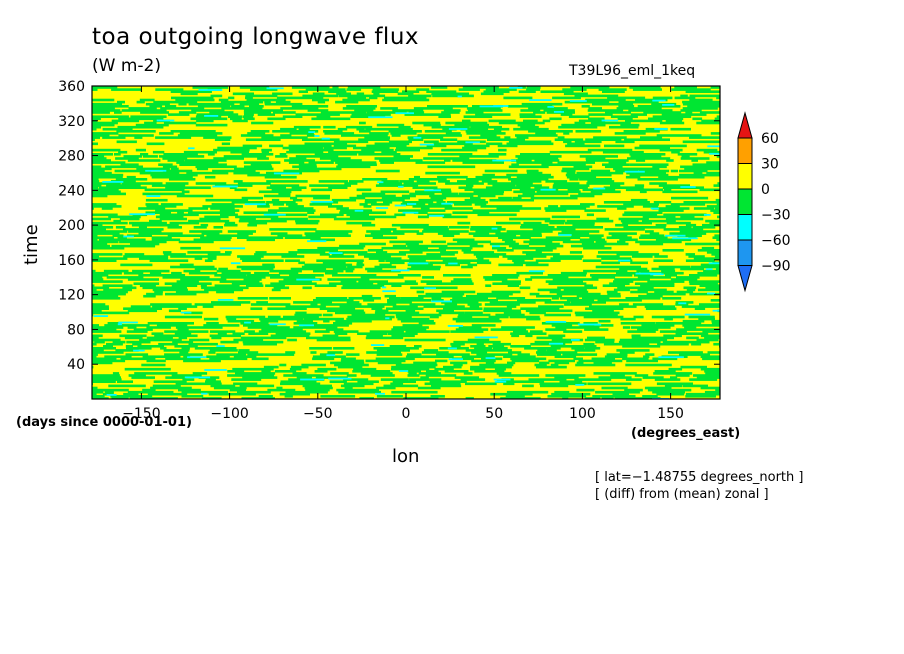  I want to click on colorbar-label: −60, so click(776, 241).